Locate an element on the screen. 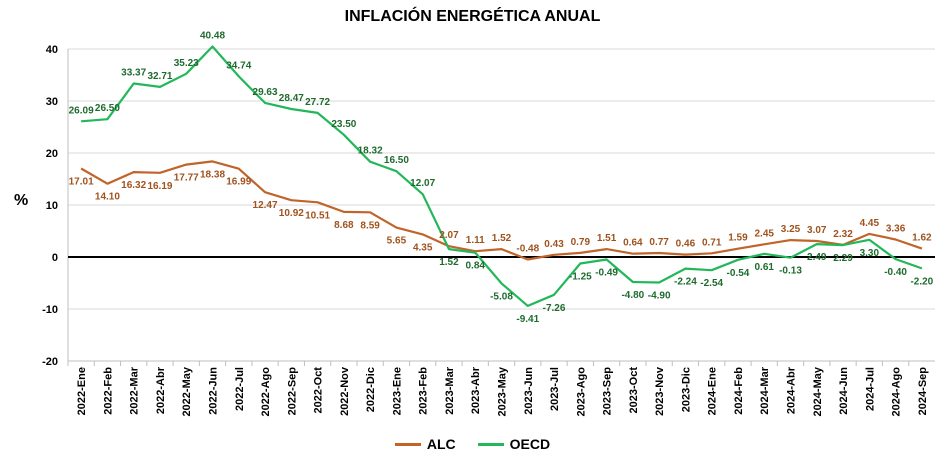  data-label-alc: 4.35 is located at coordinates (423, 247).